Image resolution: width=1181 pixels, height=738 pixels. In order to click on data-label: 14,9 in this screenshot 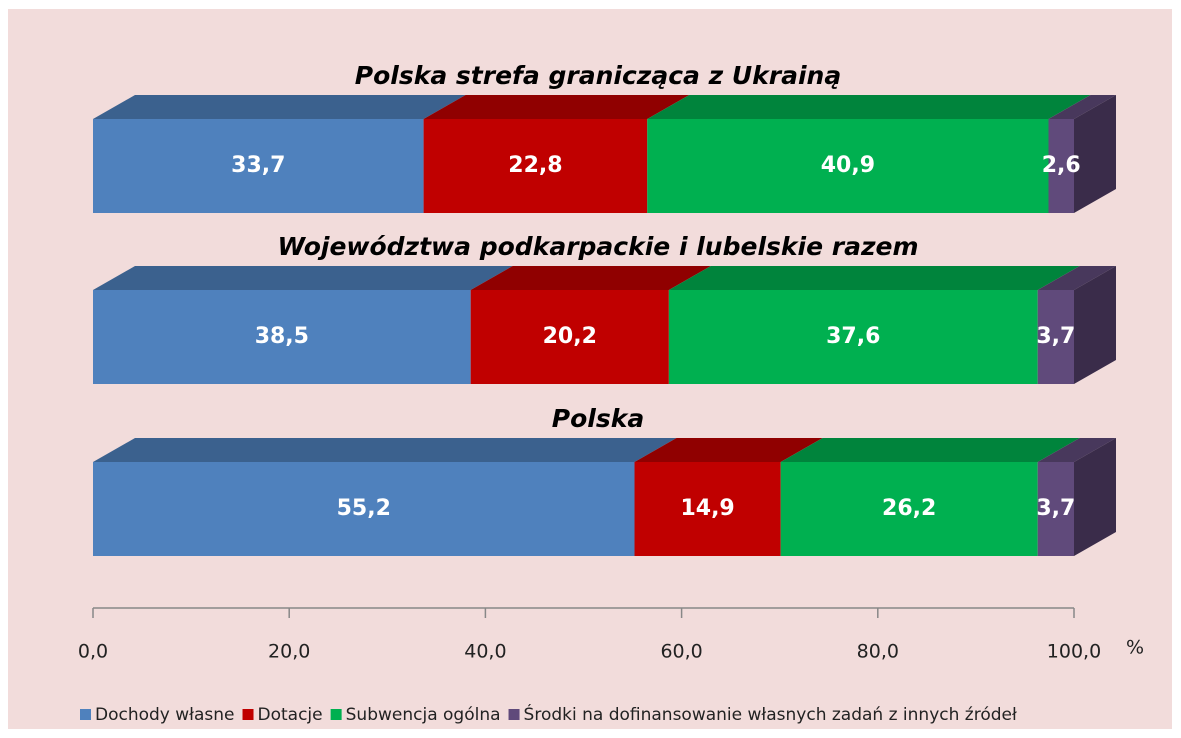, I will do `click(707, 508)`.